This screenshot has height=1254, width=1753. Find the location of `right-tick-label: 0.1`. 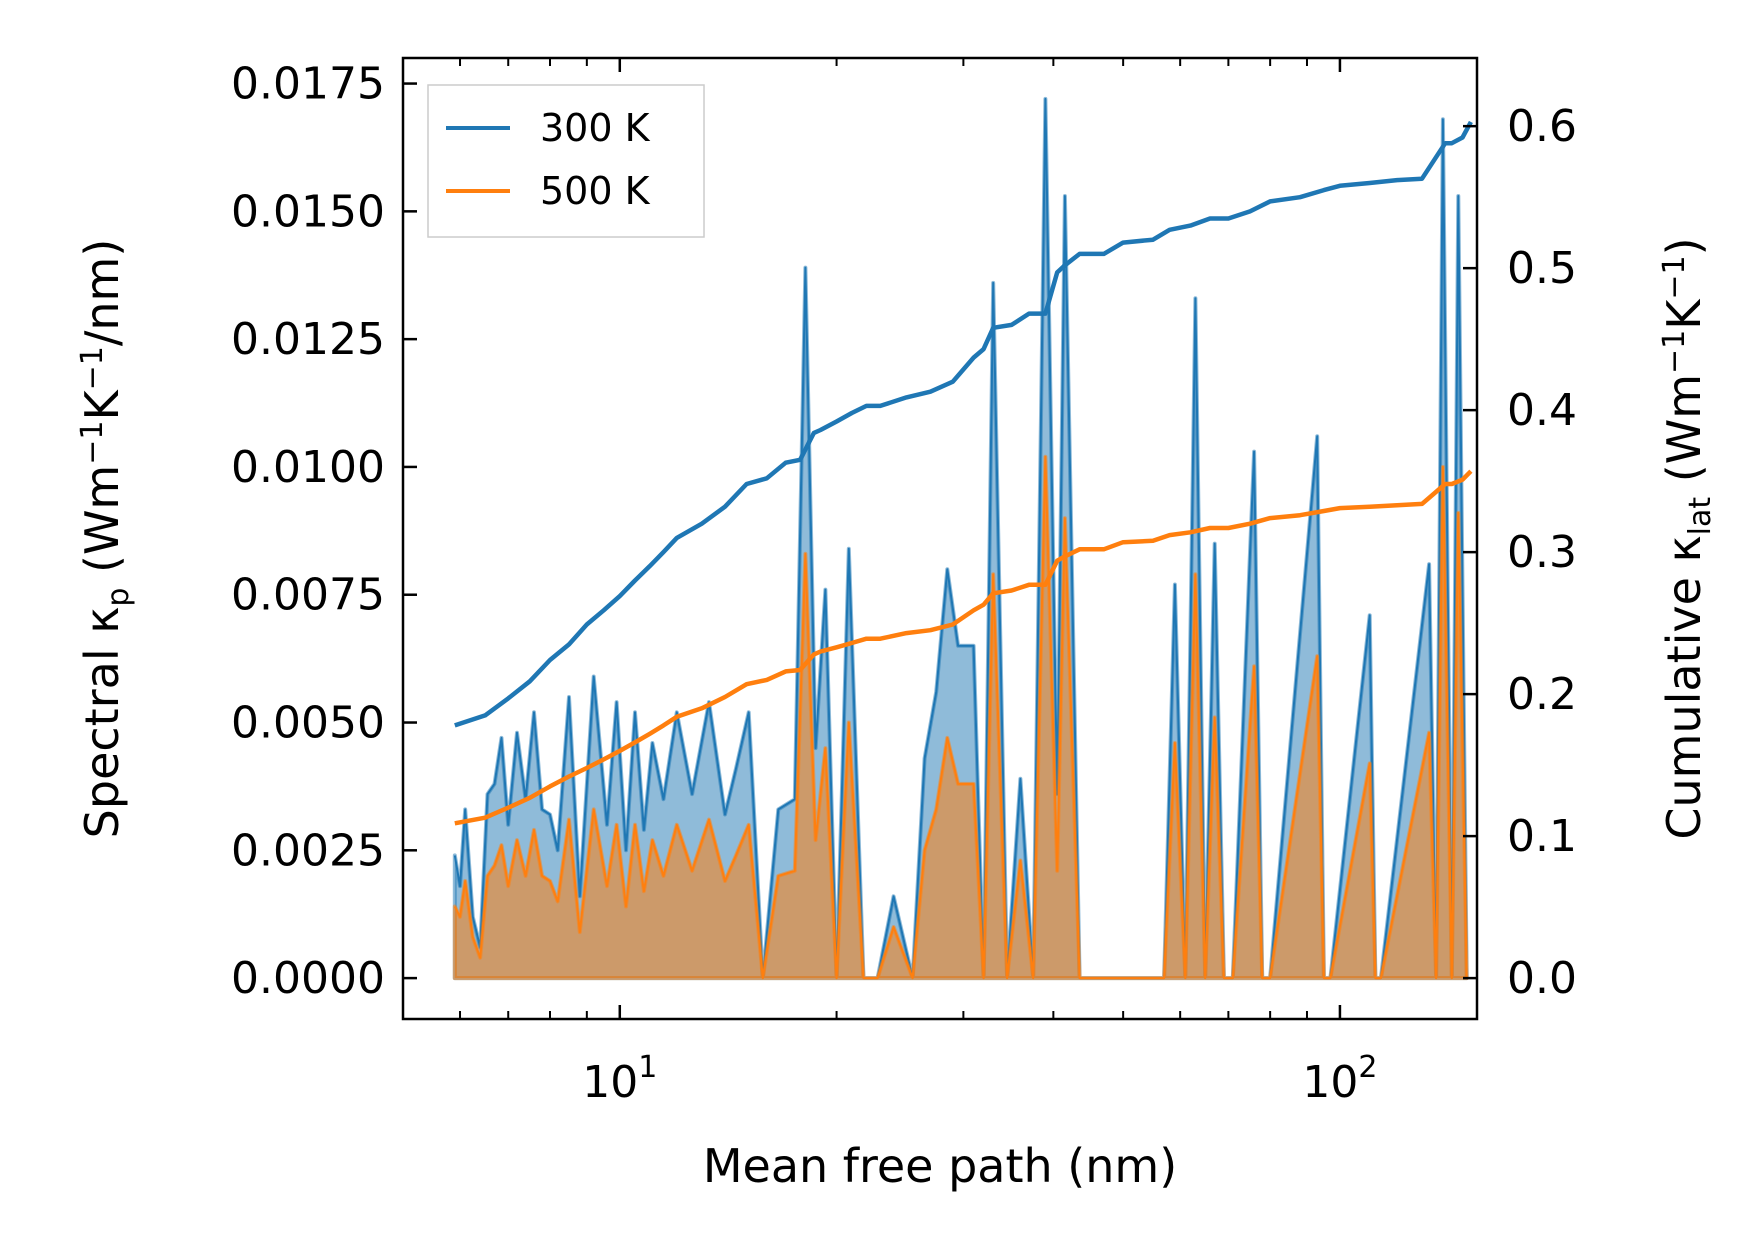

right-tick-label: 0.1 is located at coordinates (1542, 836).